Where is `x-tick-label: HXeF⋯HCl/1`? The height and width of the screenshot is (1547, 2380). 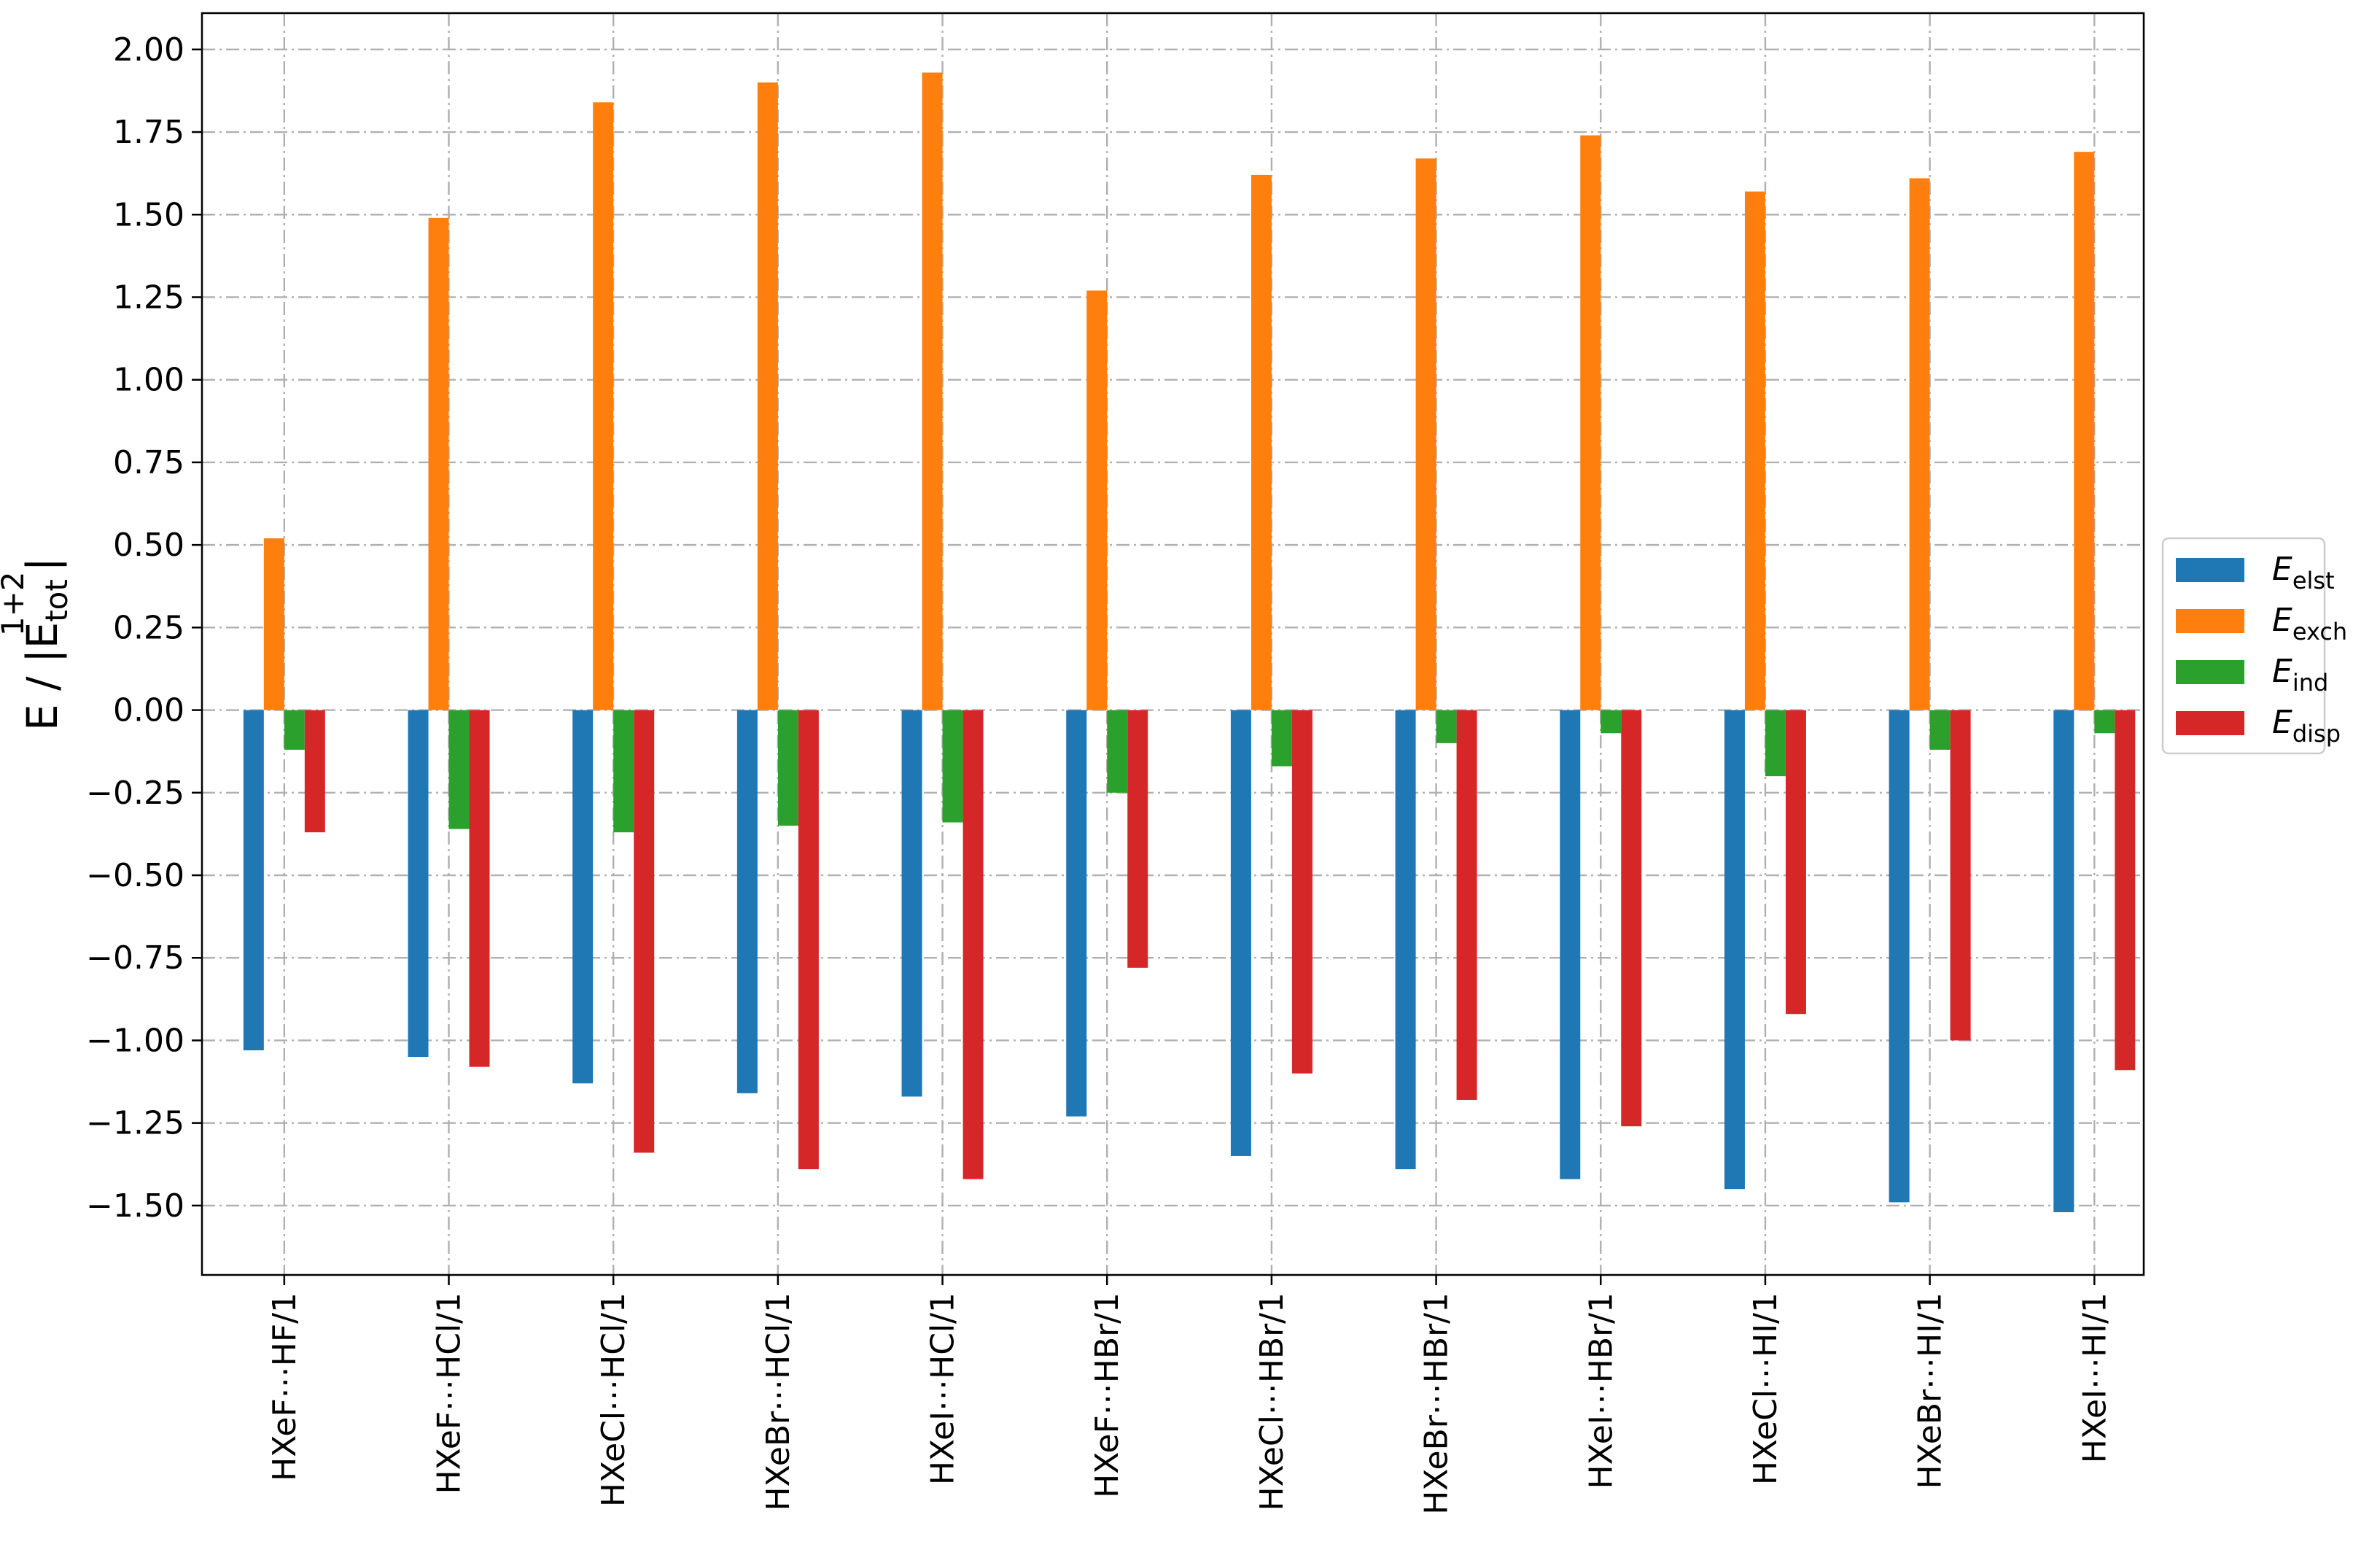
x-tick-label: HXeF⋯HCl/1 is located at coordinates (449, 1393).